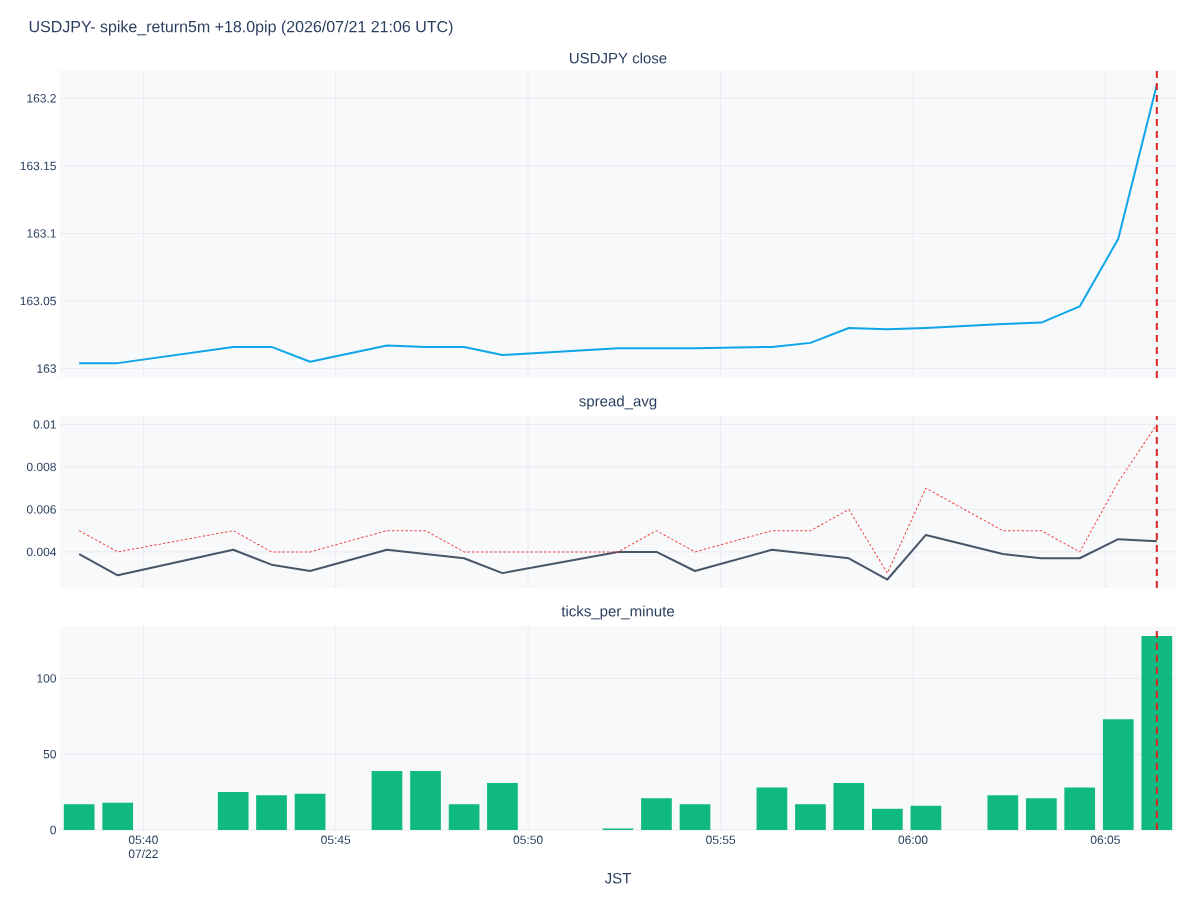 The height and width of the screenshot is (900, 1200). What do you see at coordinates (617, 878) in the screenshot?
I see `x-axis-title: JST` at bounding box center [617, 878].